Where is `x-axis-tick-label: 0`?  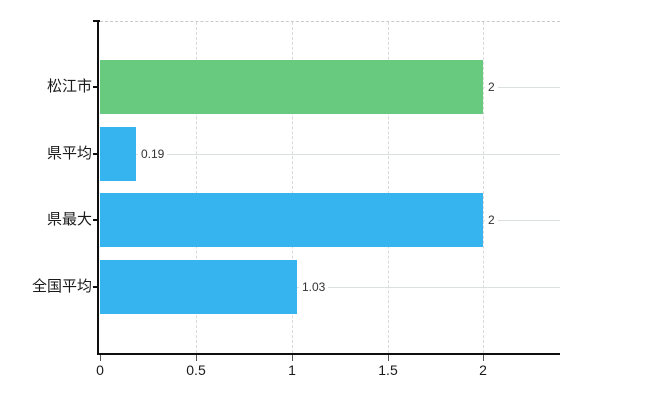
x-axis-tick-label: 0 is located at coordinates (100, 370).